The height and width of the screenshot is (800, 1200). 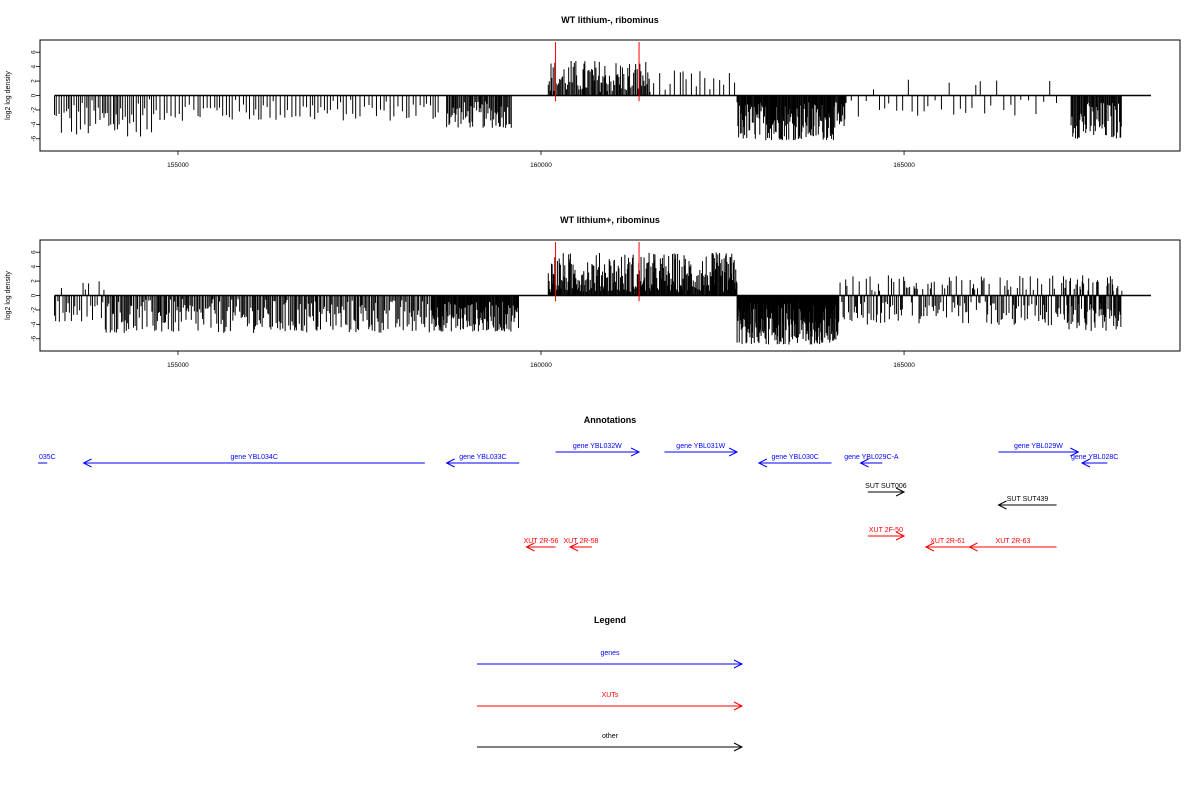 I want to click on annotation-feature: XUT 2R-61, so click(x=947, y=545).